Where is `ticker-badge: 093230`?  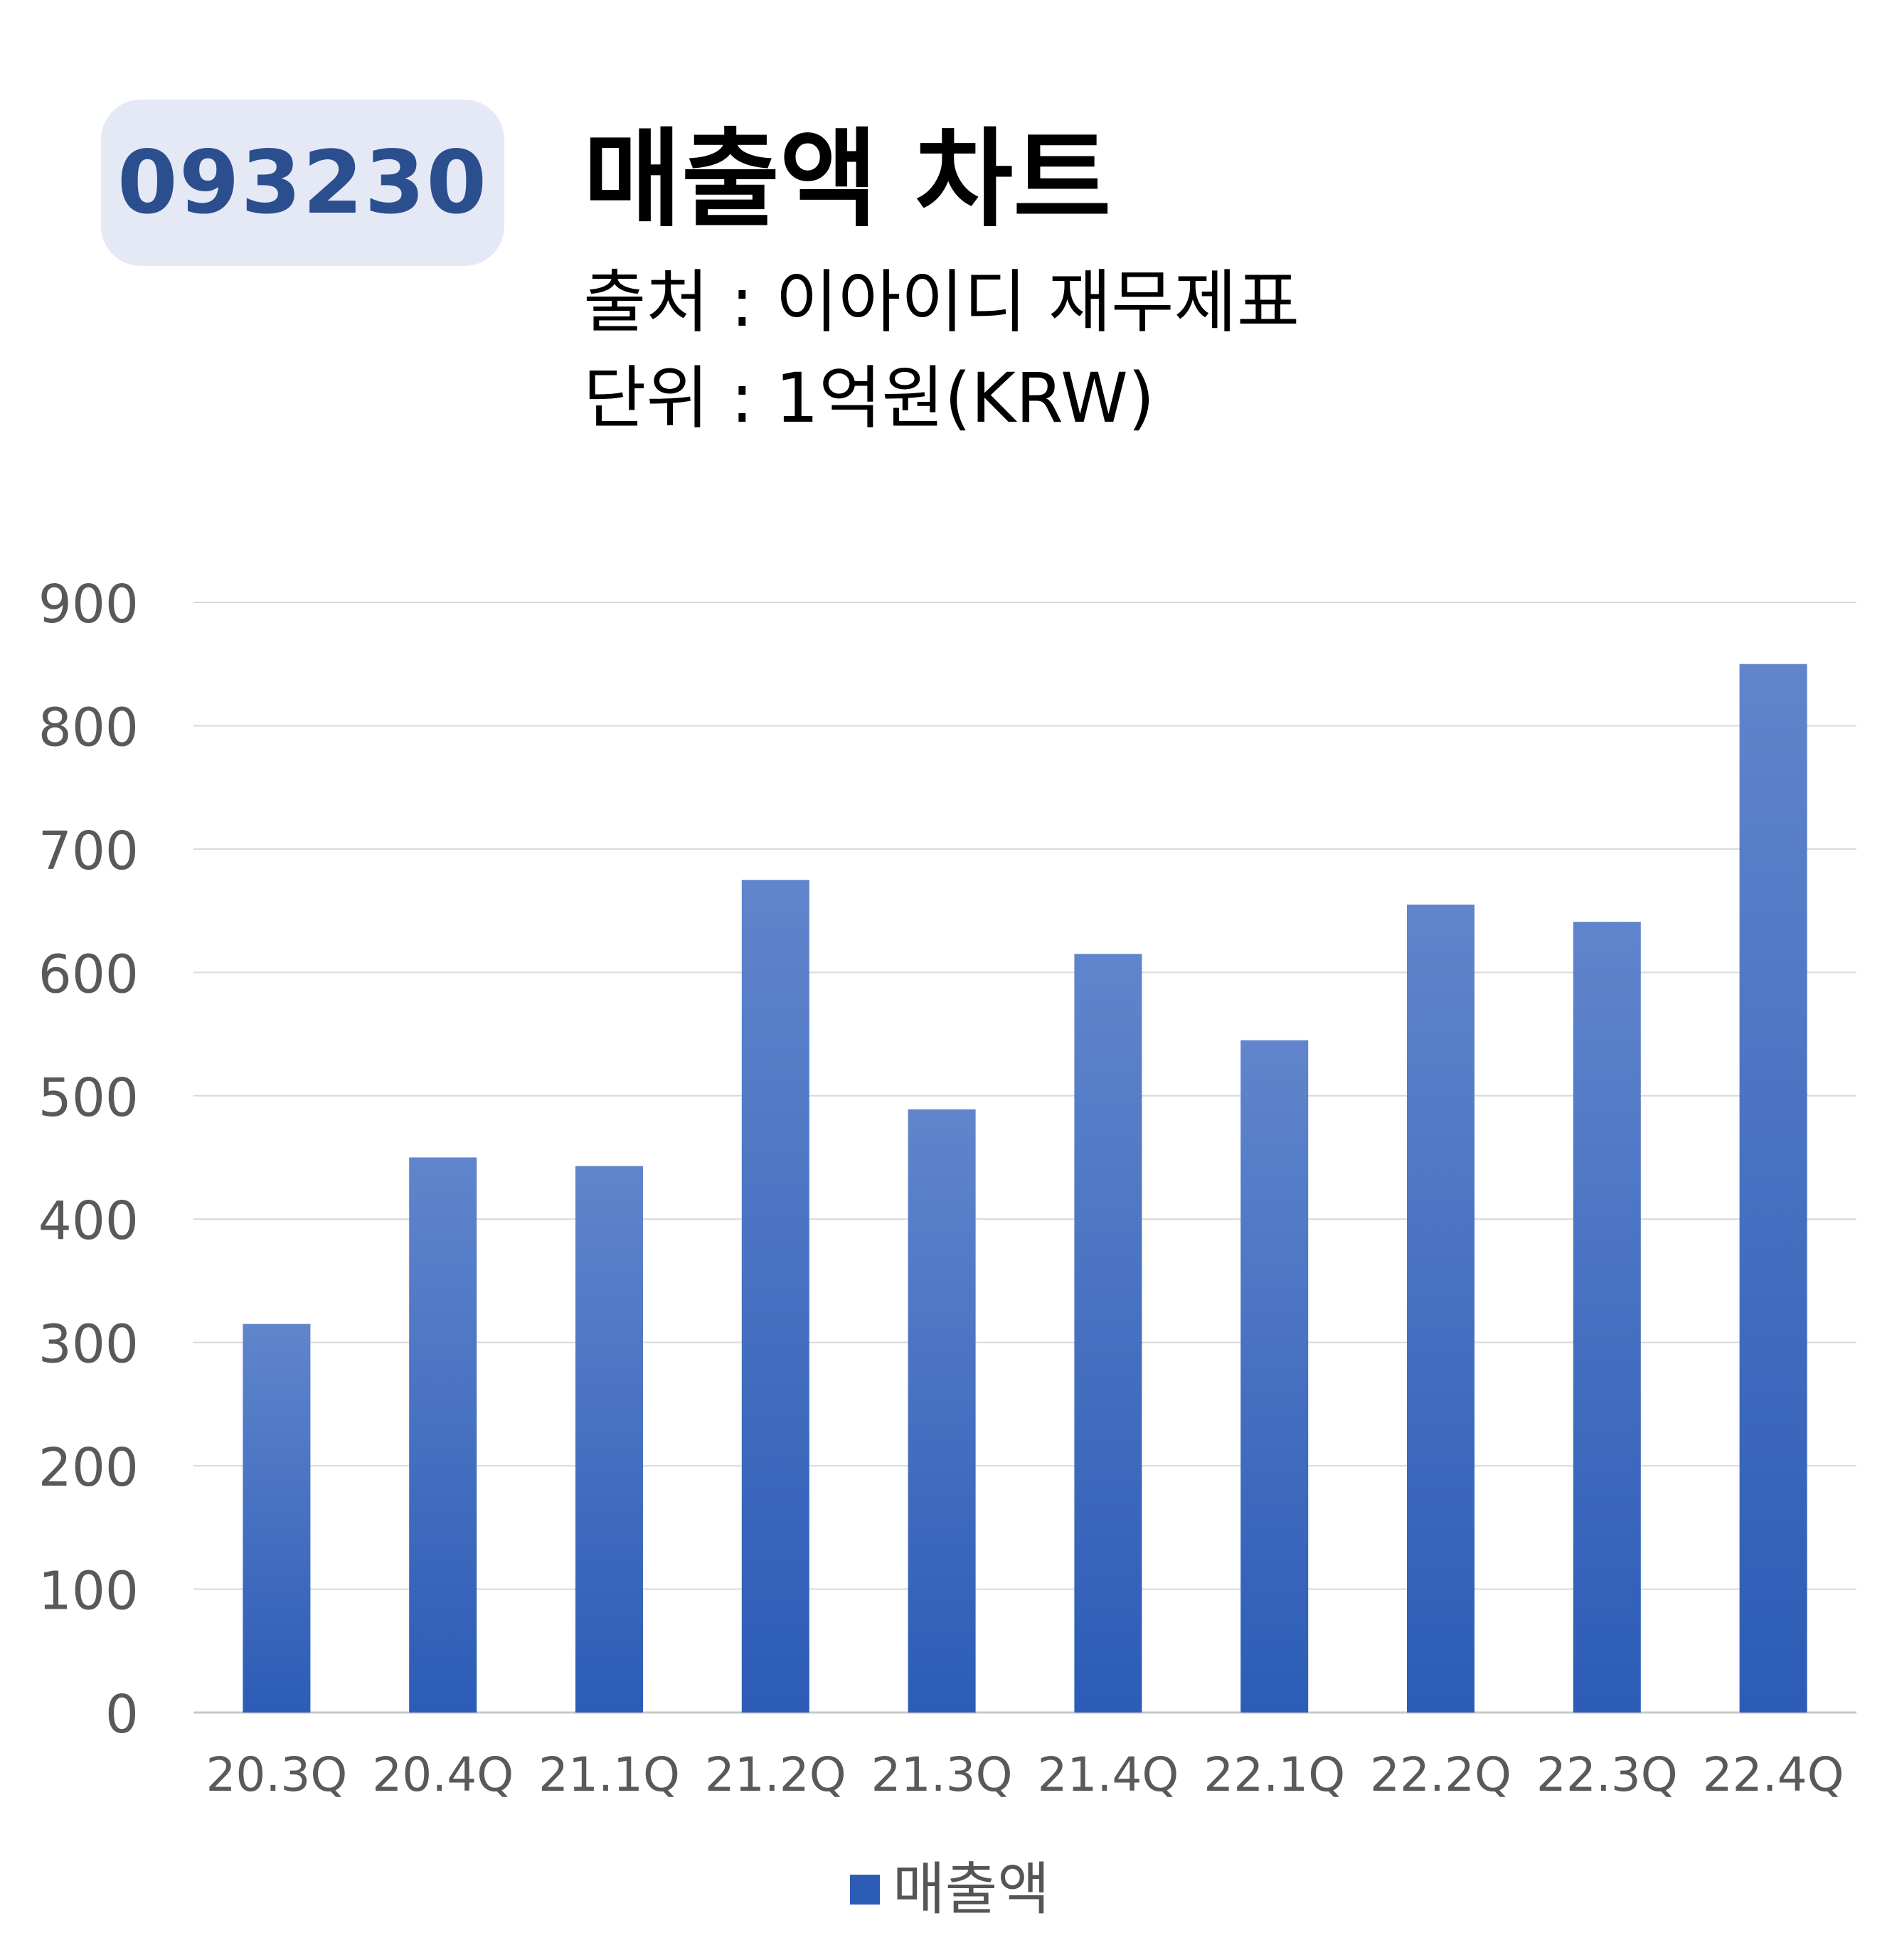 ticker-badge: 093230 is located at coordinates (302, 183).